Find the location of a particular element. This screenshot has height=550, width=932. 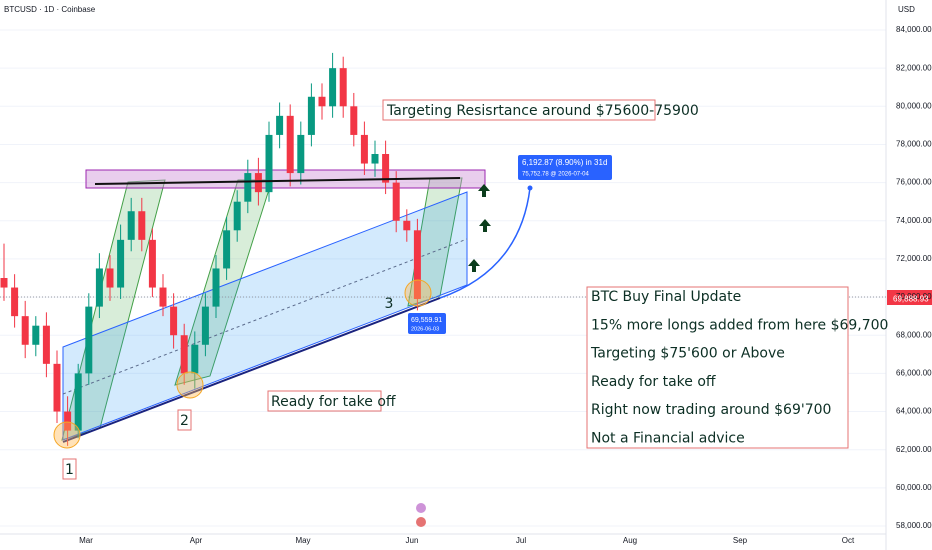

update-line: Not a Financial advice is located at coordinates (668, 439).